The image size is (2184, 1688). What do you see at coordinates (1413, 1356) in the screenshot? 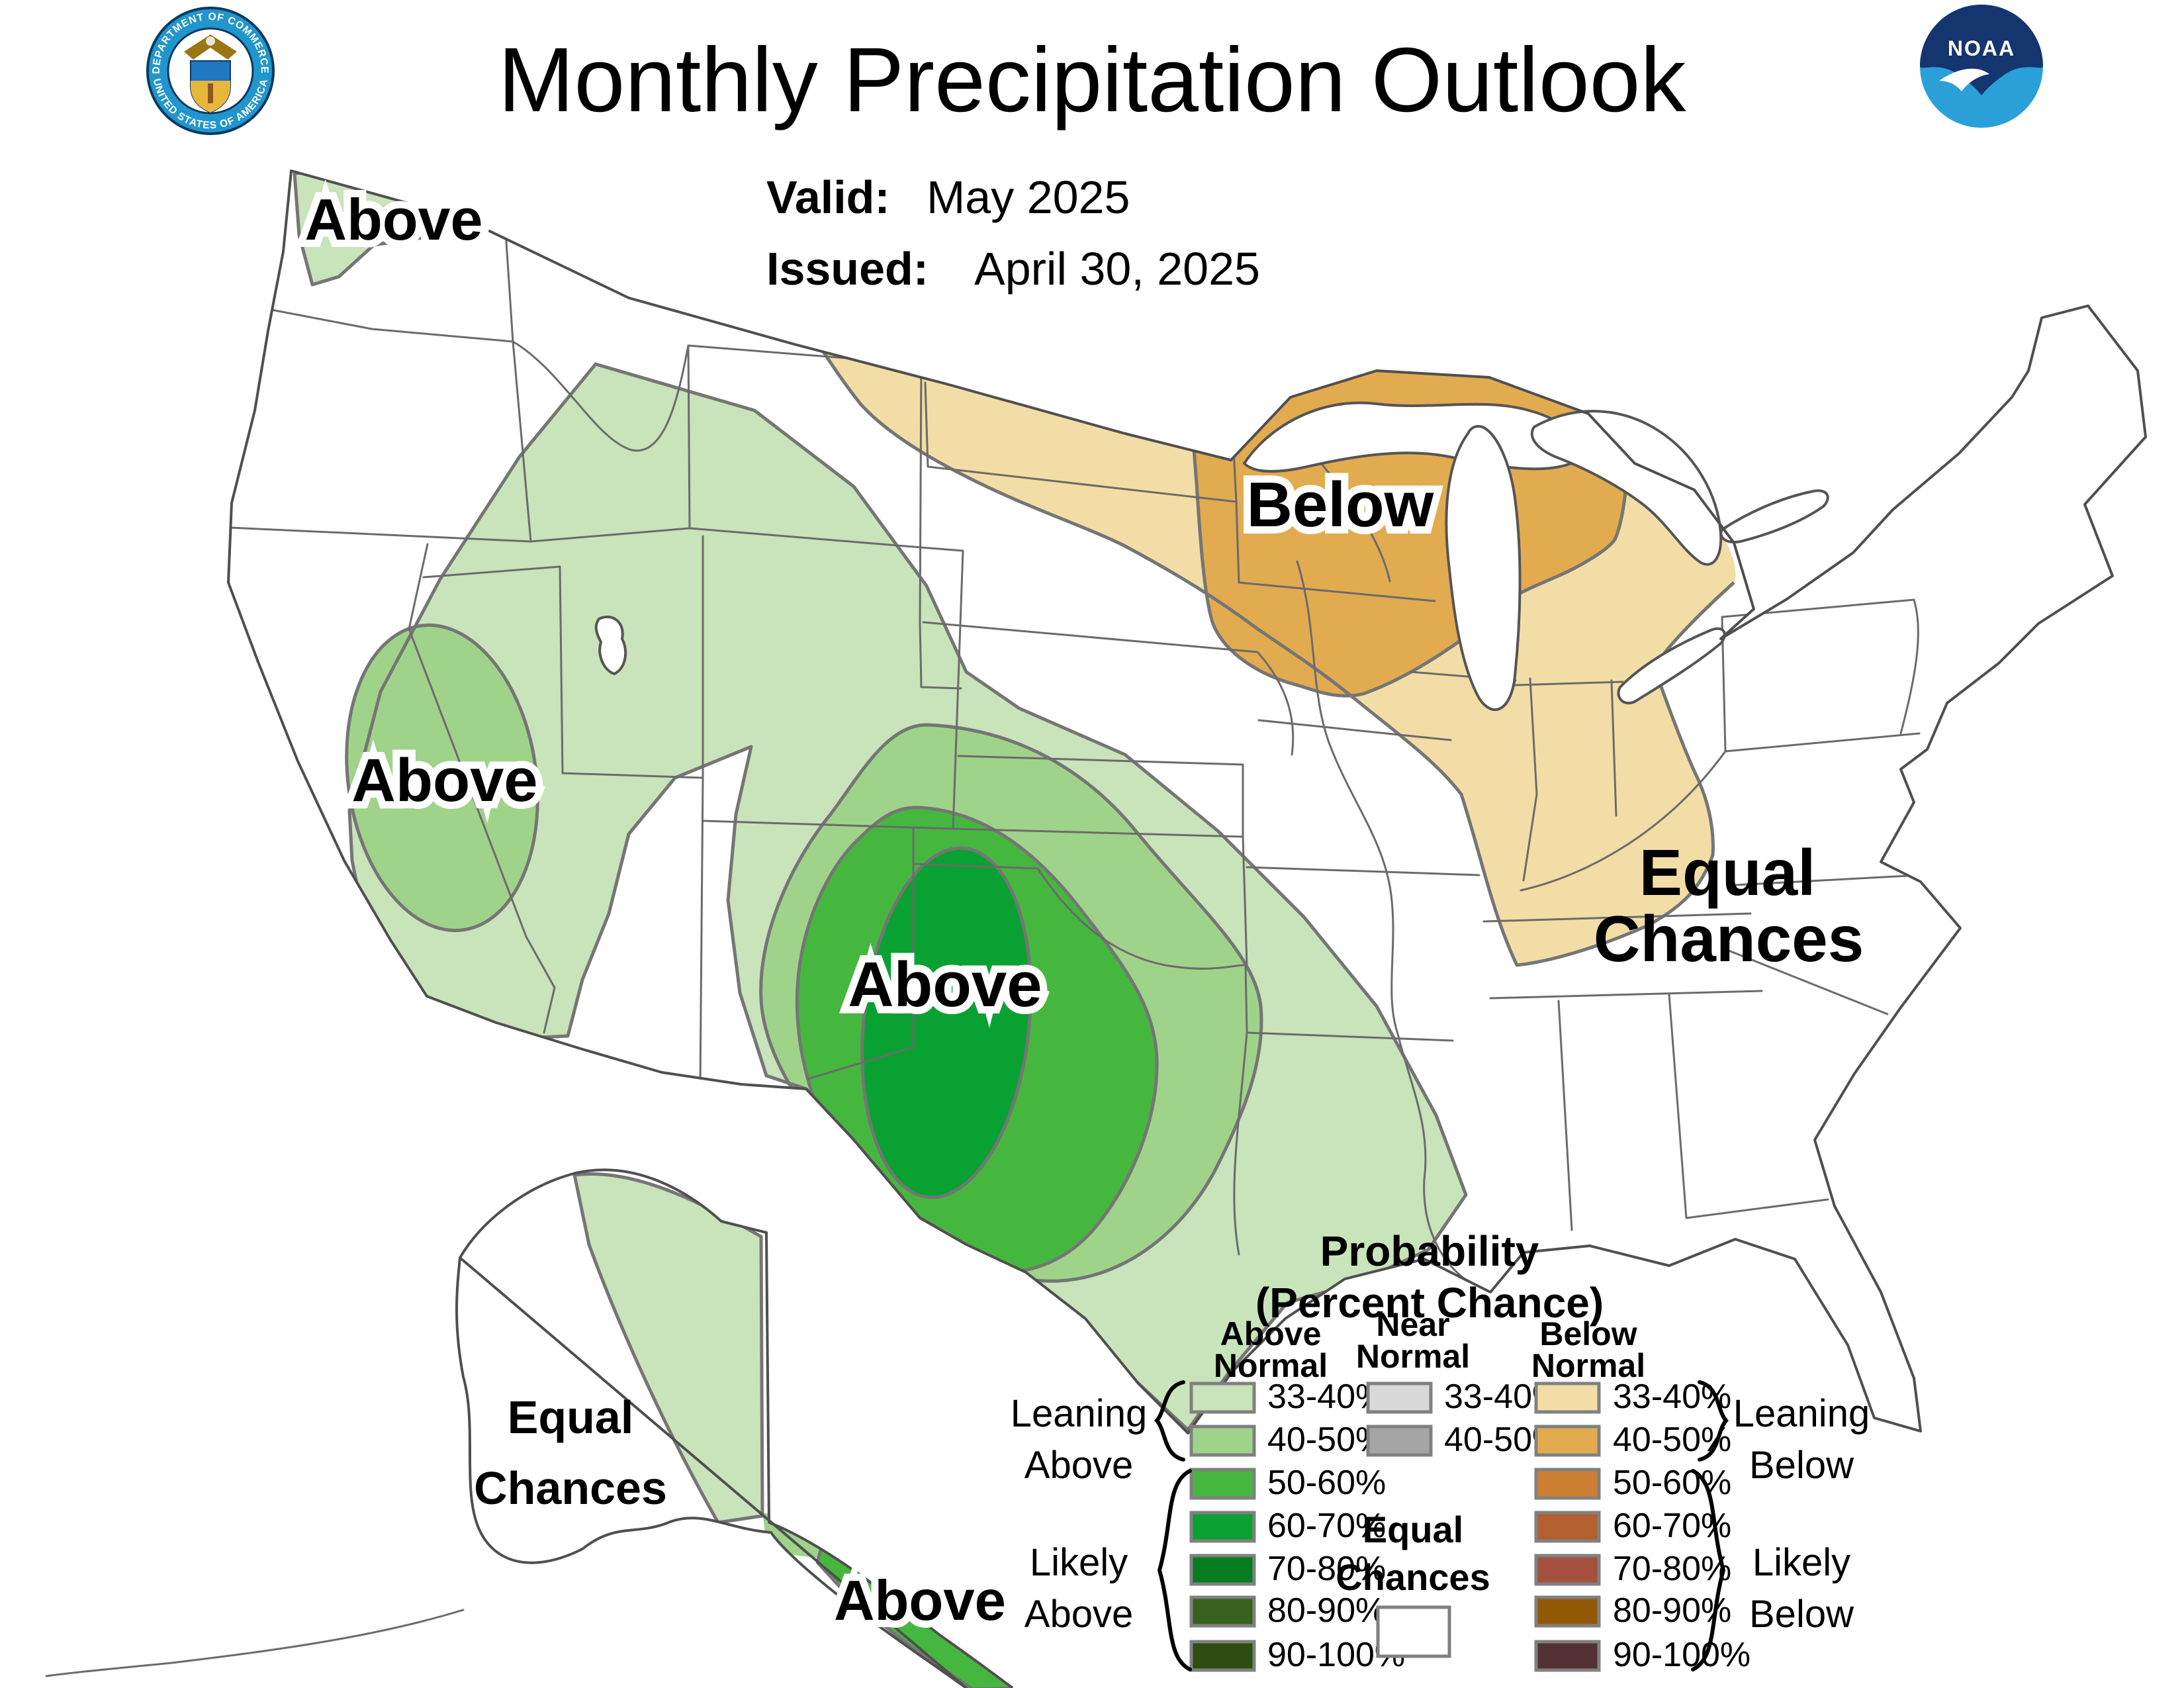
I see `legend-col-near-2: Normal` at bounding box center [1413, 1356].